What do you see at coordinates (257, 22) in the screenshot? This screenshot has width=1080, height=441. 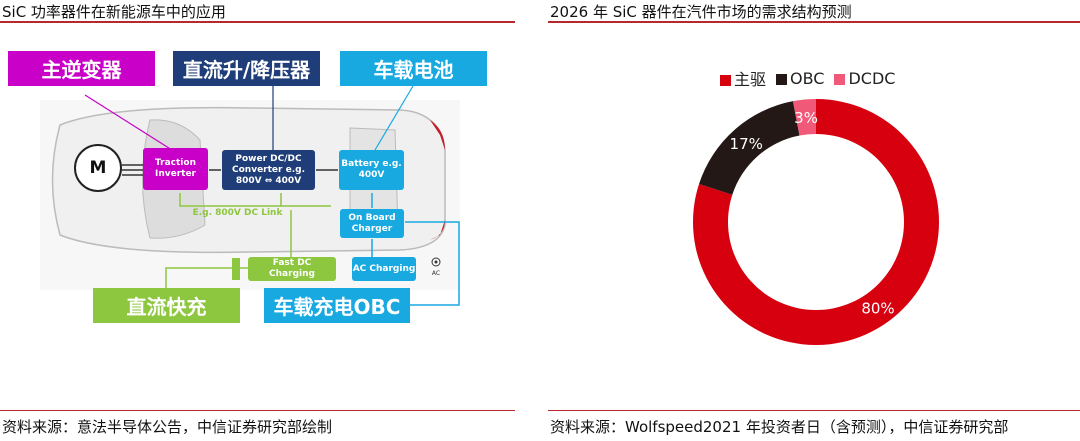 I see `left-title-rule` at bounding box center [257, 22].